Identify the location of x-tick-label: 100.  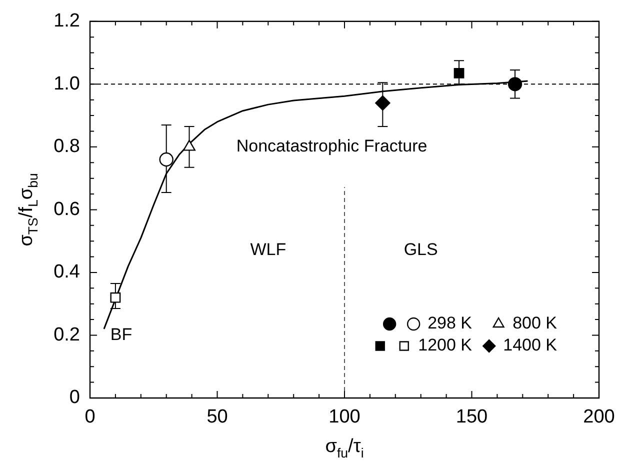
(344, 417).